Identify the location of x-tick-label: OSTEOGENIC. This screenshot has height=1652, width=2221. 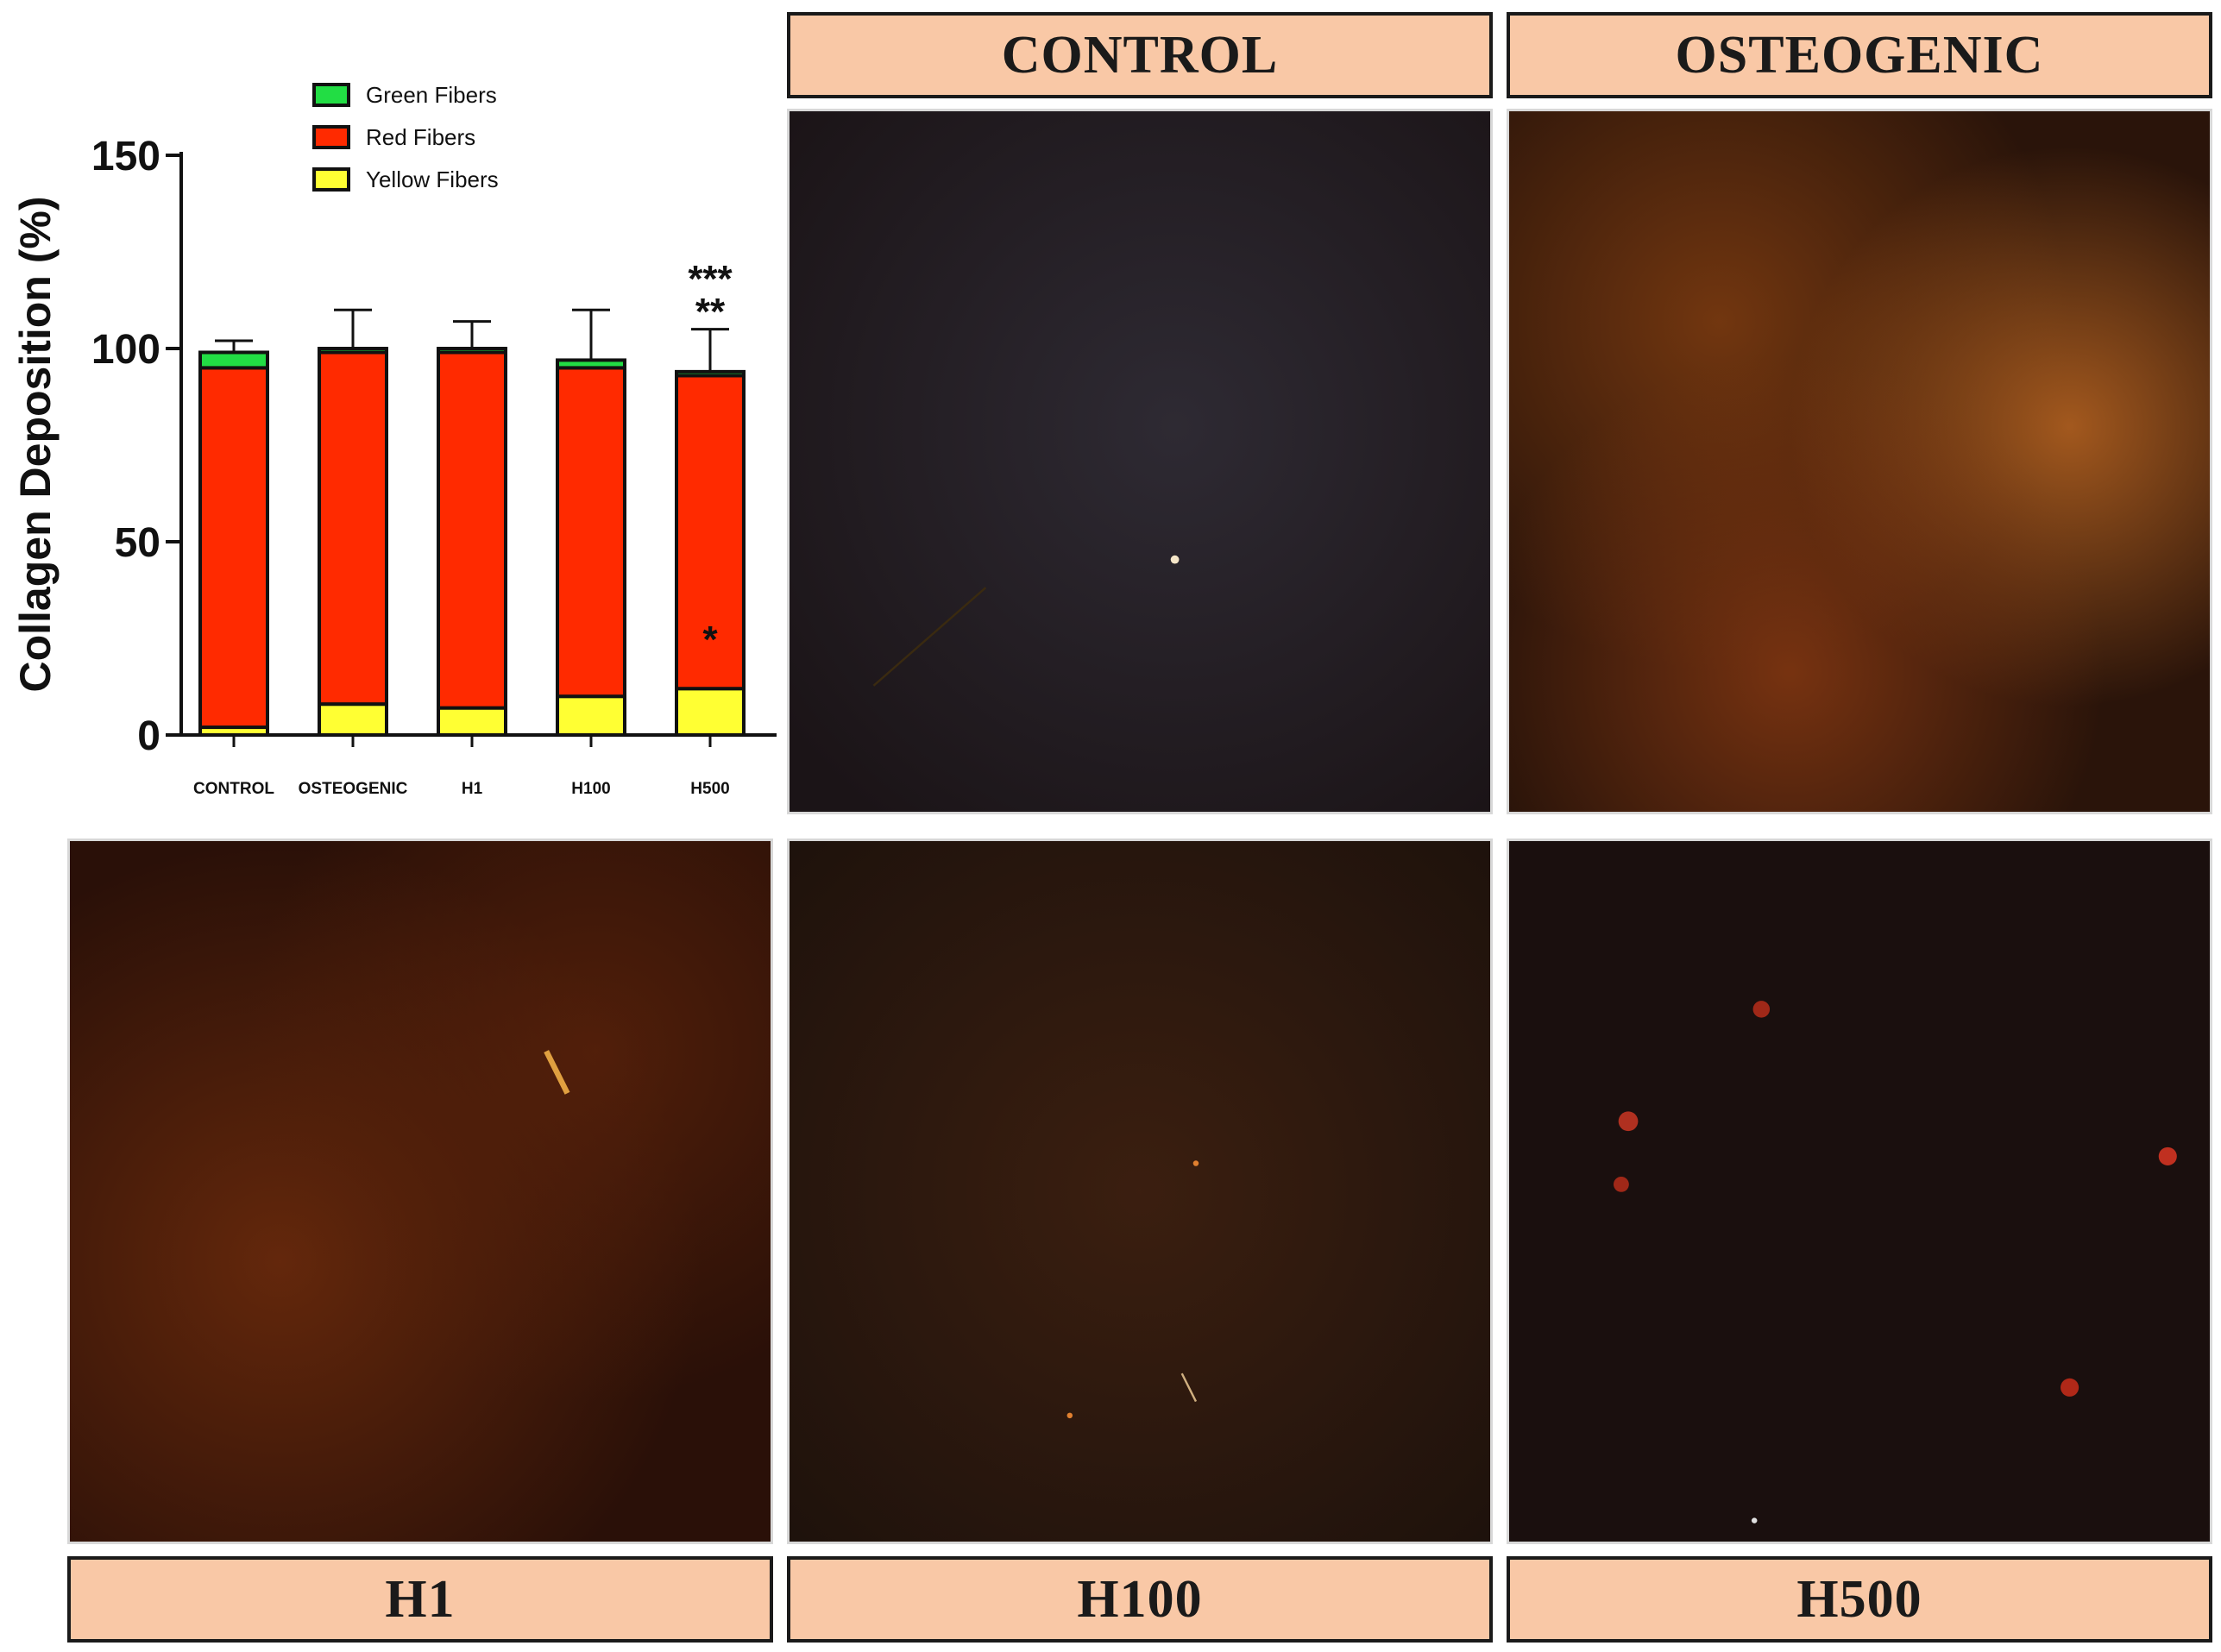
(353, 789).